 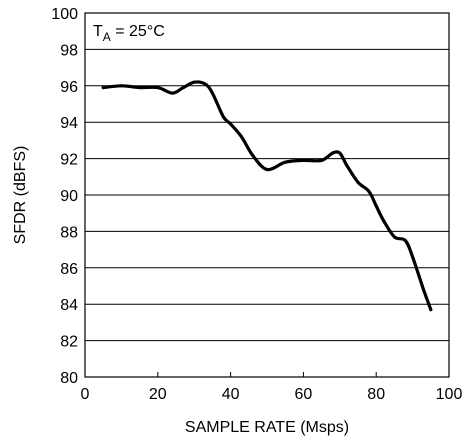 What do you see at coordinates (69, 123) in the screenshot?
I see `y-tick-label: 94` at bounding box center [69, 123].